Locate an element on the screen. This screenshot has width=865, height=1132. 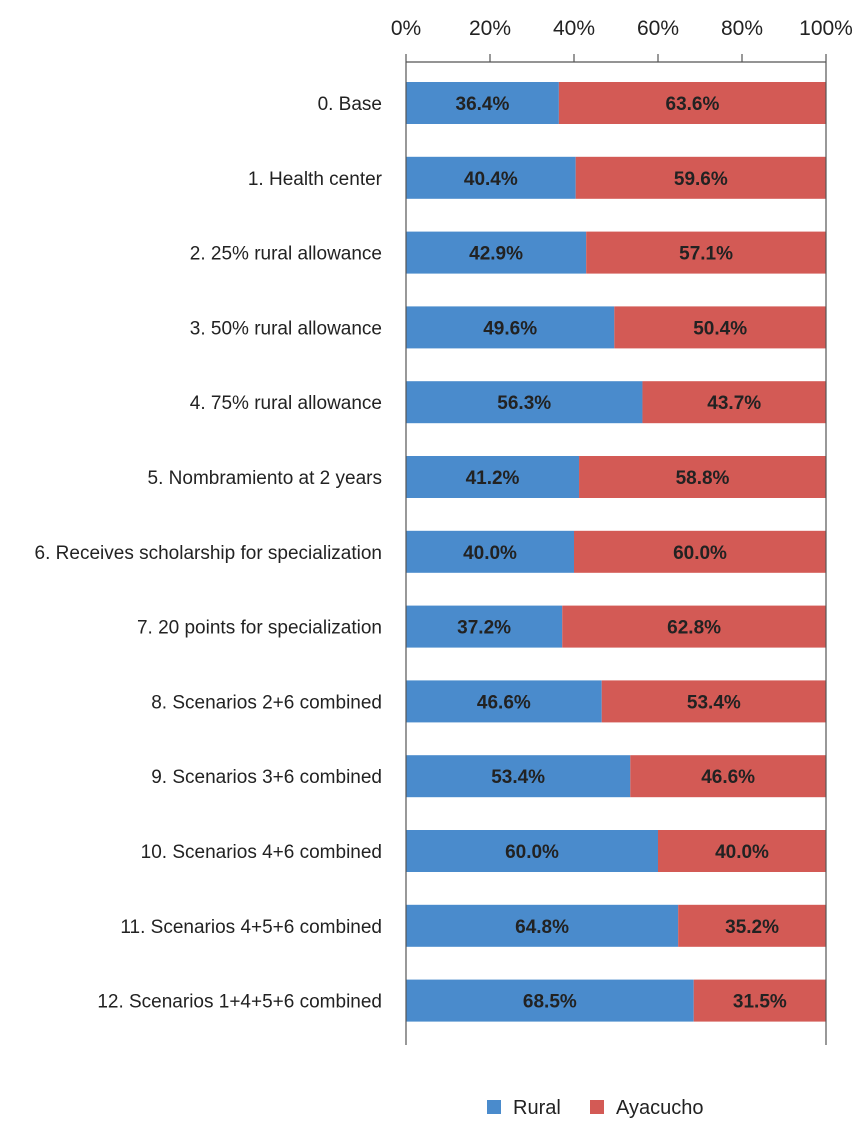
data-label-rural: 53.4% is located at coordinates (518, 777).